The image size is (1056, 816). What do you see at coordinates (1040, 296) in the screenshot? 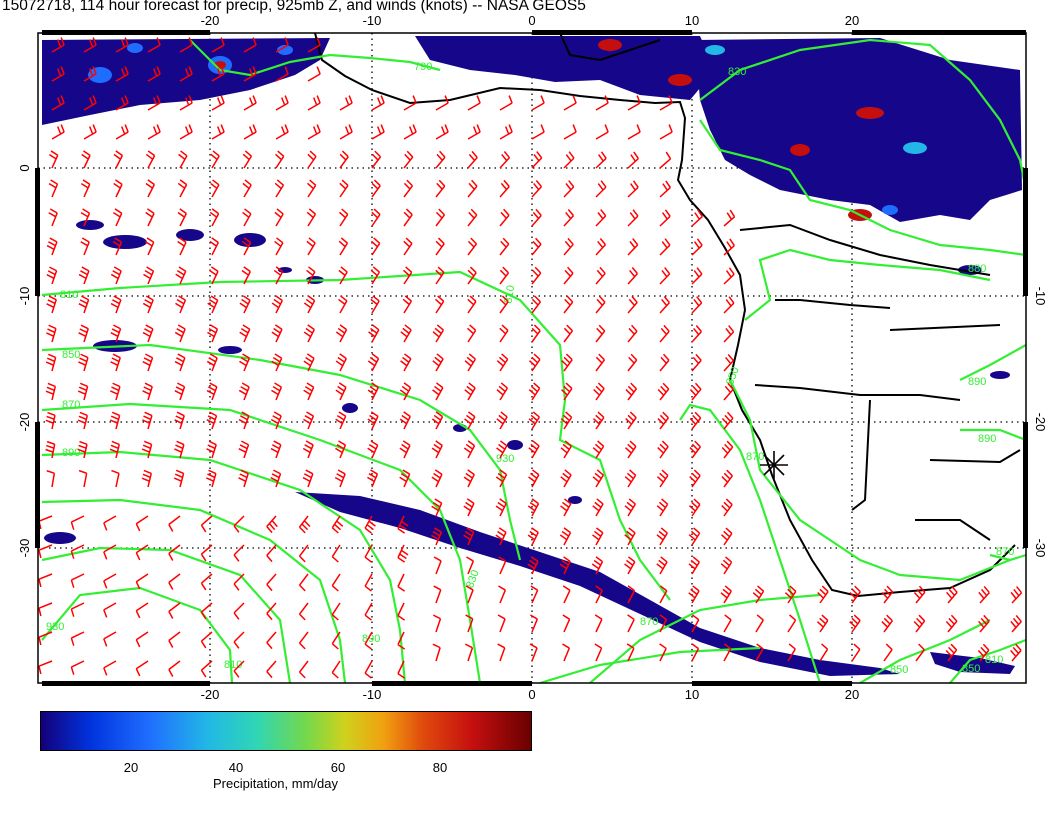
I see `right-lat-tick: -10` at bounding box center [1040, 296].